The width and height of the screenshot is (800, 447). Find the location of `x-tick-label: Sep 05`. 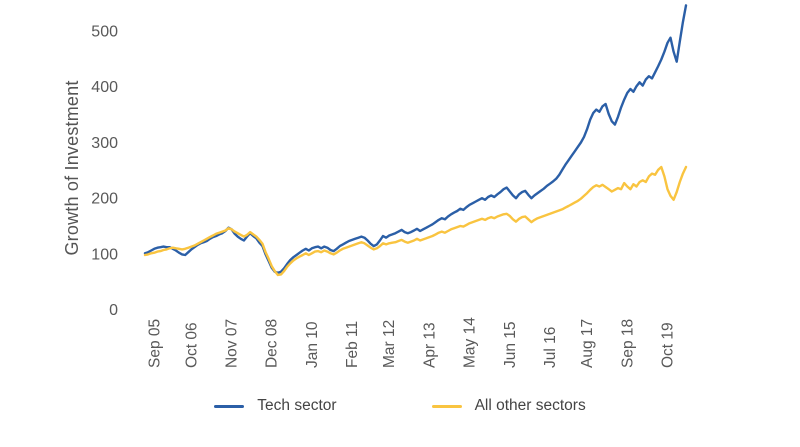

x-tick-label: Sep 05 is located at coordinates (154, 343).